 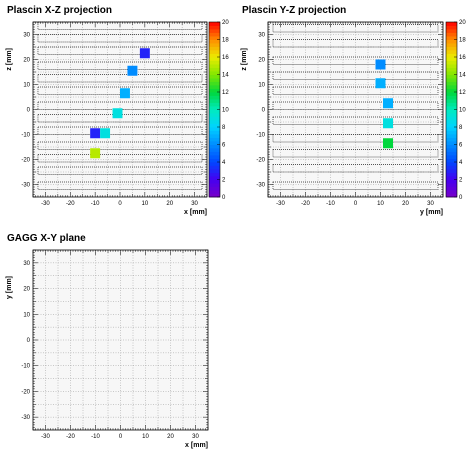 I want to click on y-tick-label: 20, so click(x=26, y=290).